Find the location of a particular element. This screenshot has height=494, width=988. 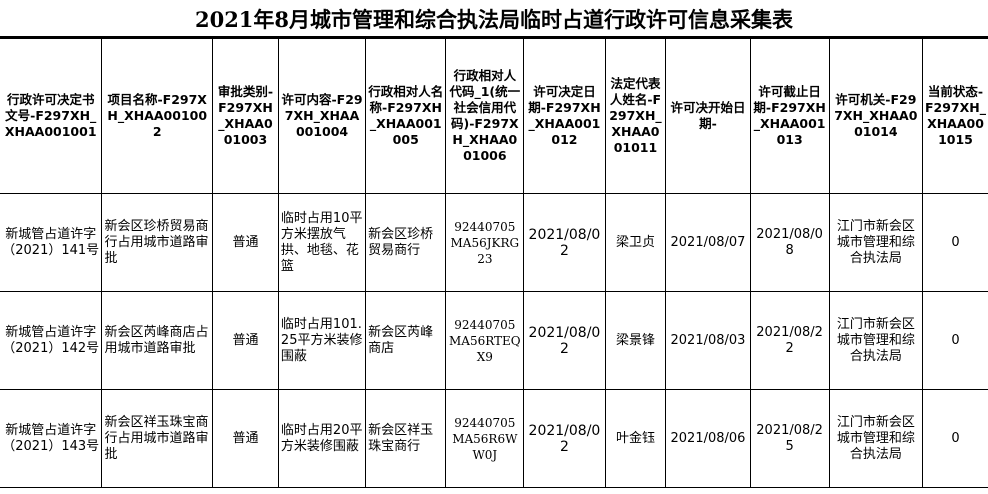

table-cell: 梁卫贞 is located at coordinates (635, 242).